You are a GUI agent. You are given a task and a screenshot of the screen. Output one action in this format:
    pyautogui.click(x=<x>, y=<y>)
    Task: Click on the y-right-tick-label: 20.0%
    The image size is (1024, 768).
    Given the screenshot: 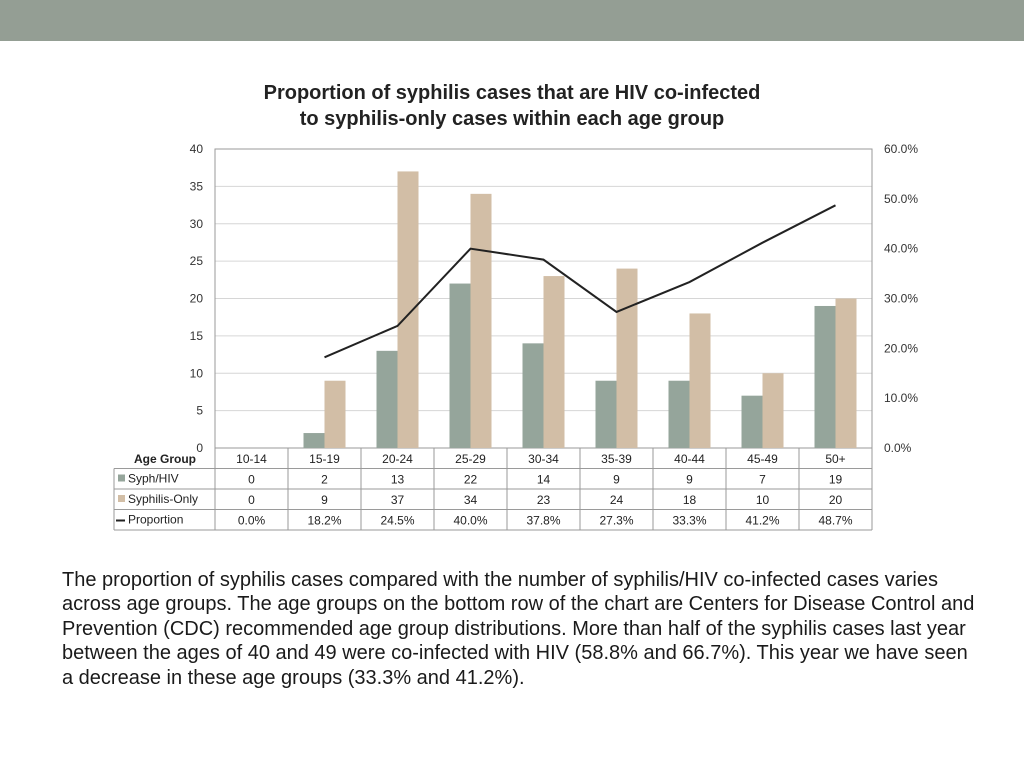 What is the action you would take?
    pyautogui.click(x=901, y=348)
    